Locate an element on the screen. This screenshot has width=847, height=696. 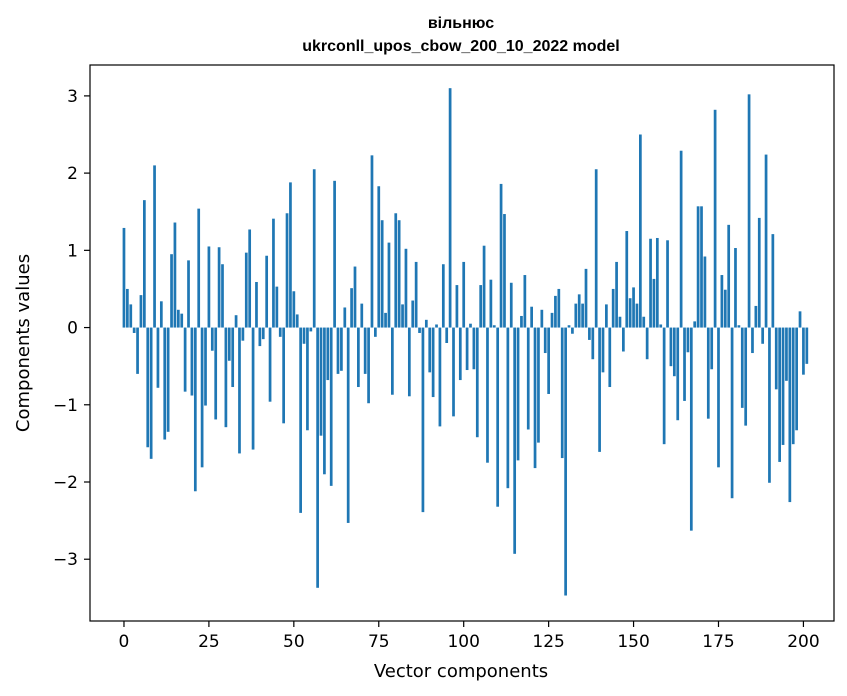
x-tick-label: 100 is located at coordinates (463, 642).